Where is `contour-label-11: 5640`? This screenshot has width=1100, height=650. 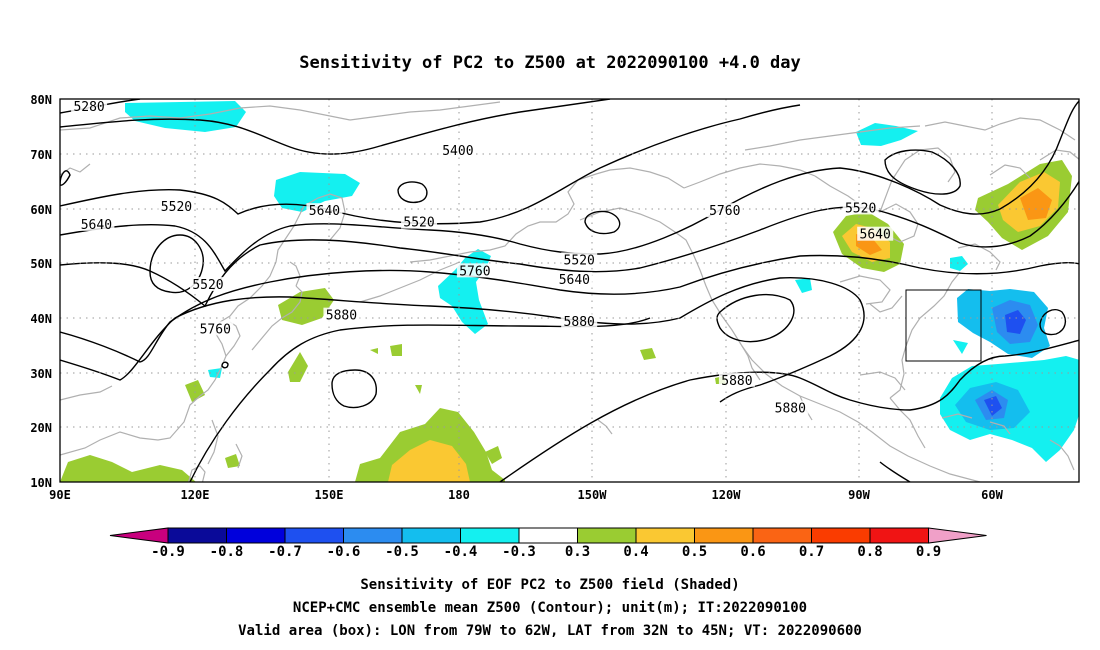
contour-label-11: 5640 is located at coordinates (574, 280).